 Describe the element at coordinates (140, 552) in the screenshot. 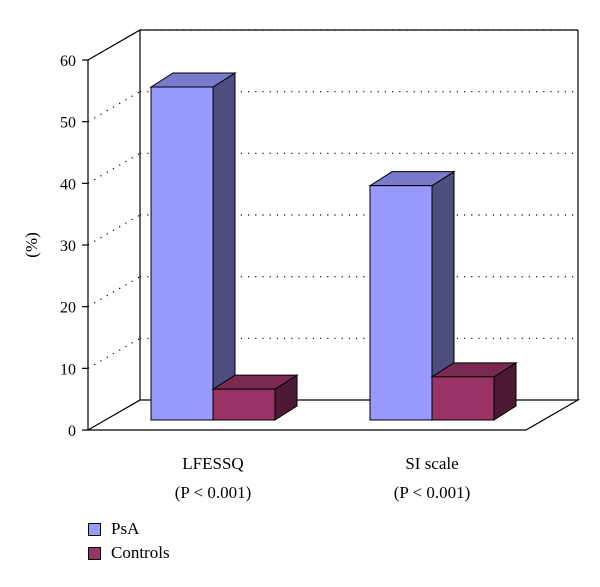

I see `legend-label-controls: Controls` at that location.